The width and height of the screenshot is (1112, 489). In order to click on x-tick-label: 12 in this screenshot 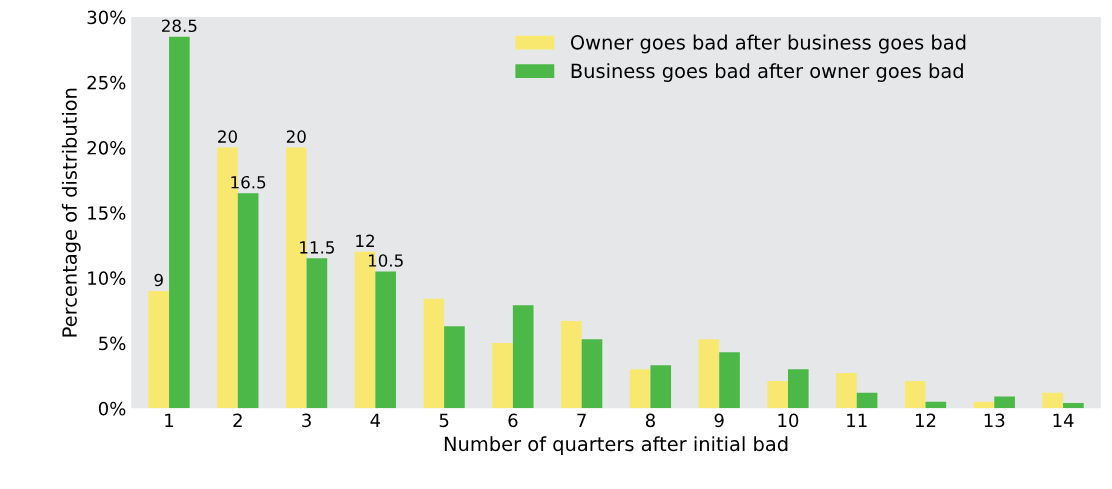, I will do `click(926, 420)`.